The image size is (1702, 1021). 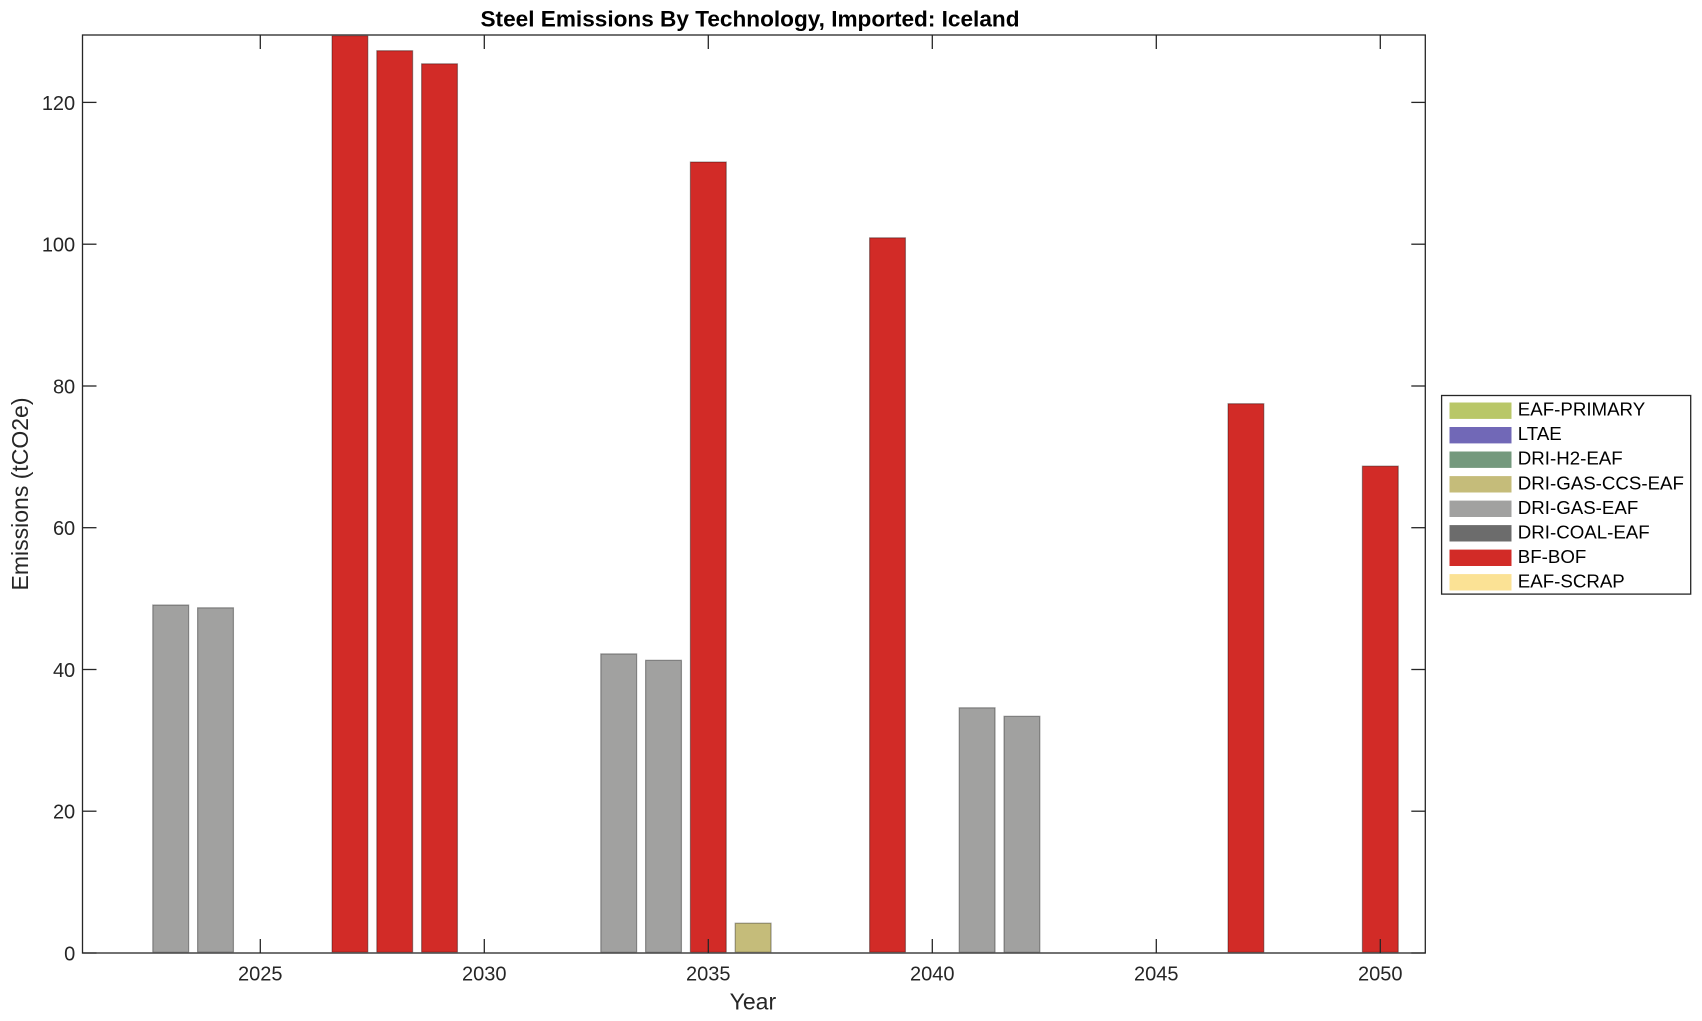 What do you see at coordinates (1582, 409) in the screenshot?
I see `svg-text: EAF-PRIMARY` at bounding box center [1582, 409].